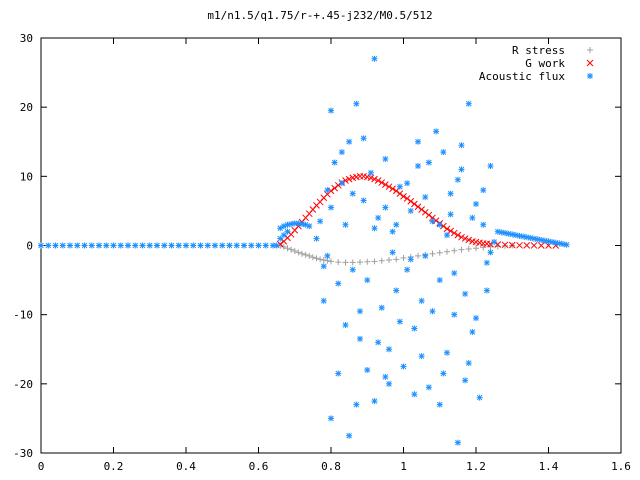  Describe the element at coordinates (186, 466) in the screenshot. I see `x-tick-label: 0.4` at that location.